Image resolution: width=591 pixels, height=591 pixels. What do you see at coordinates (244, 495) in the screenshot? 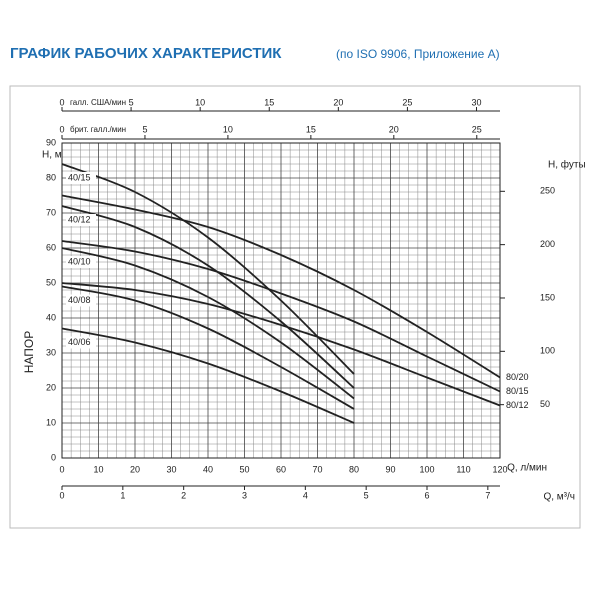
I see `axis-tick-label: 3` at bounding box center [244, 495].